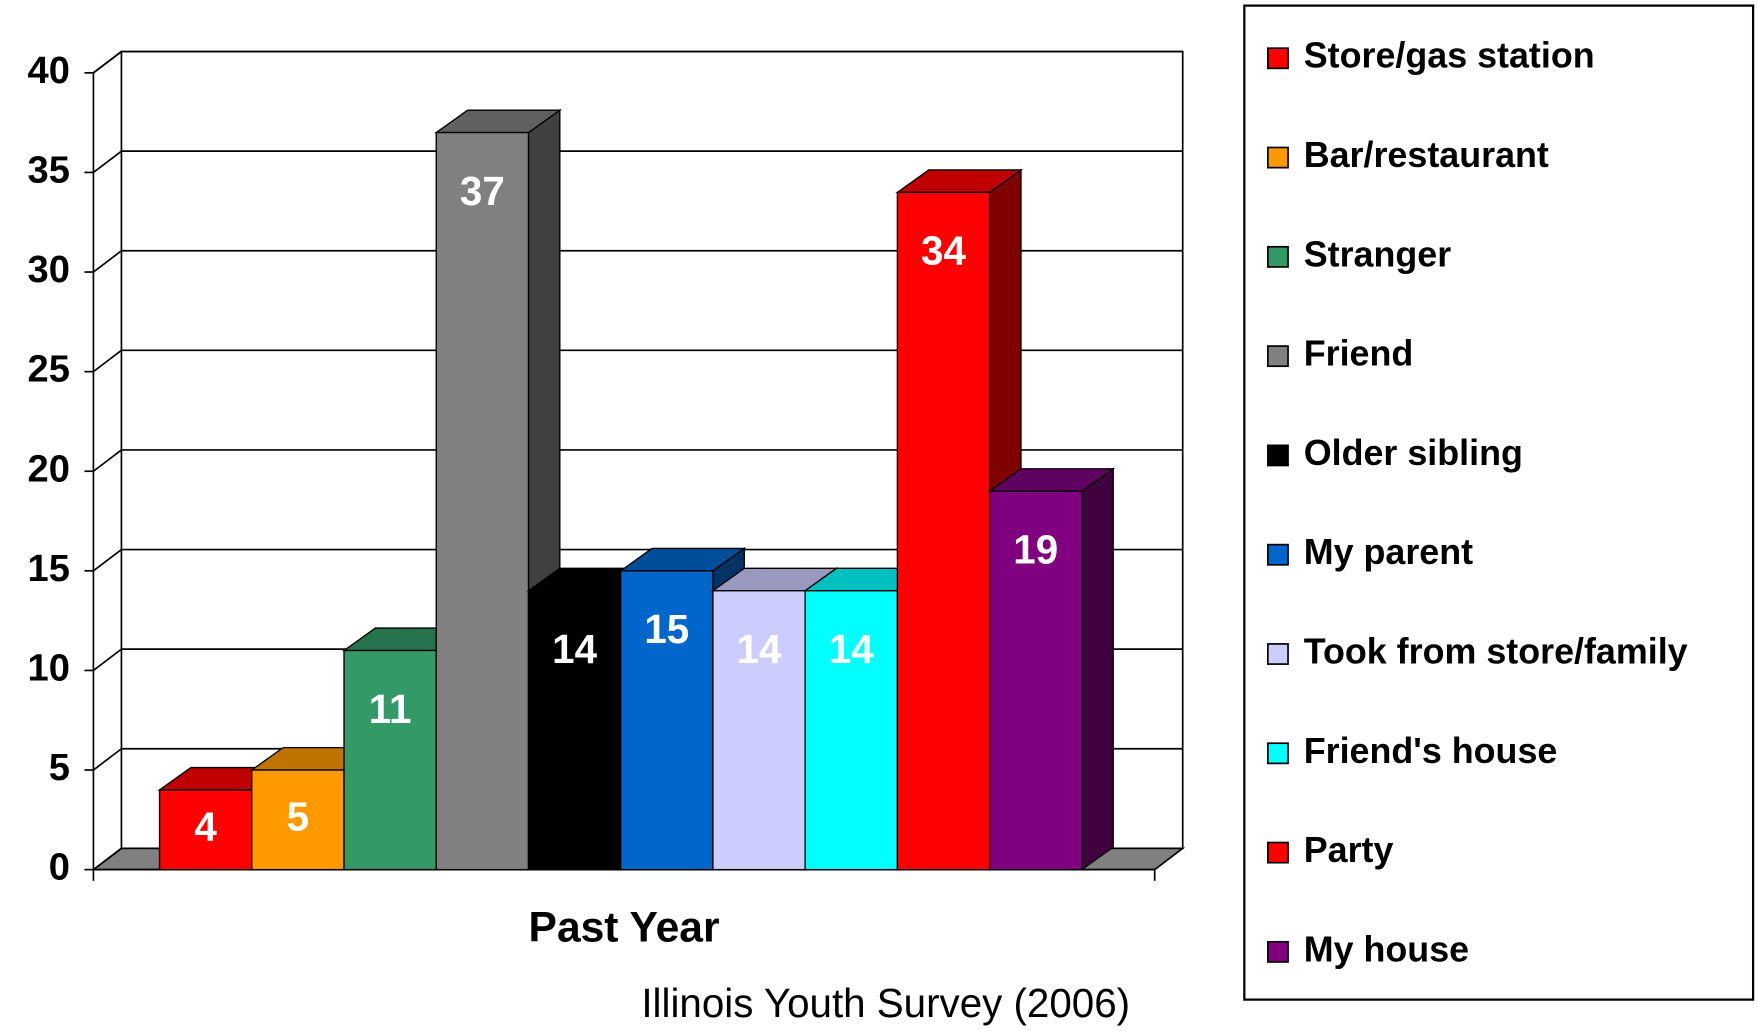  I want to click on y-tick-label: 5, so click(59, 768).